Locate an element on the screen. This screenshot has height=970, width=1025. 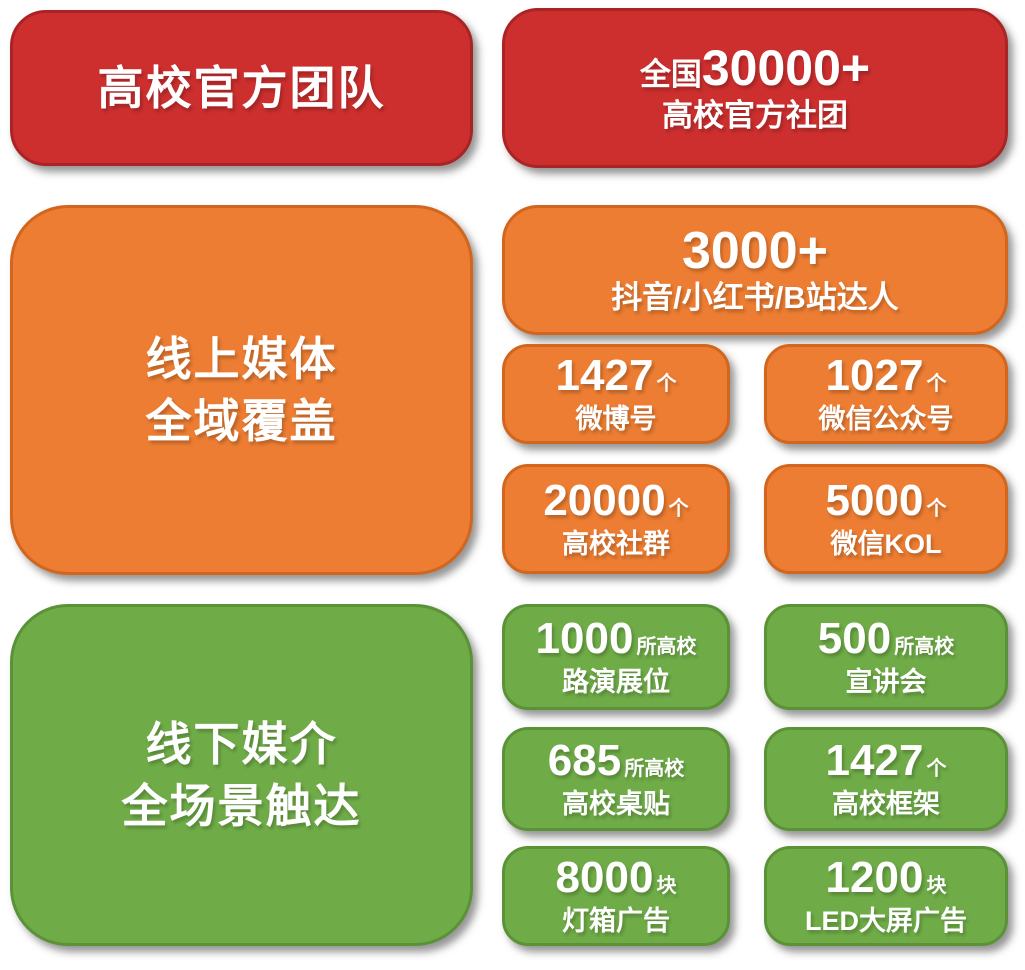
stat-label: 路演展位 is located at coordinates (616, 682).